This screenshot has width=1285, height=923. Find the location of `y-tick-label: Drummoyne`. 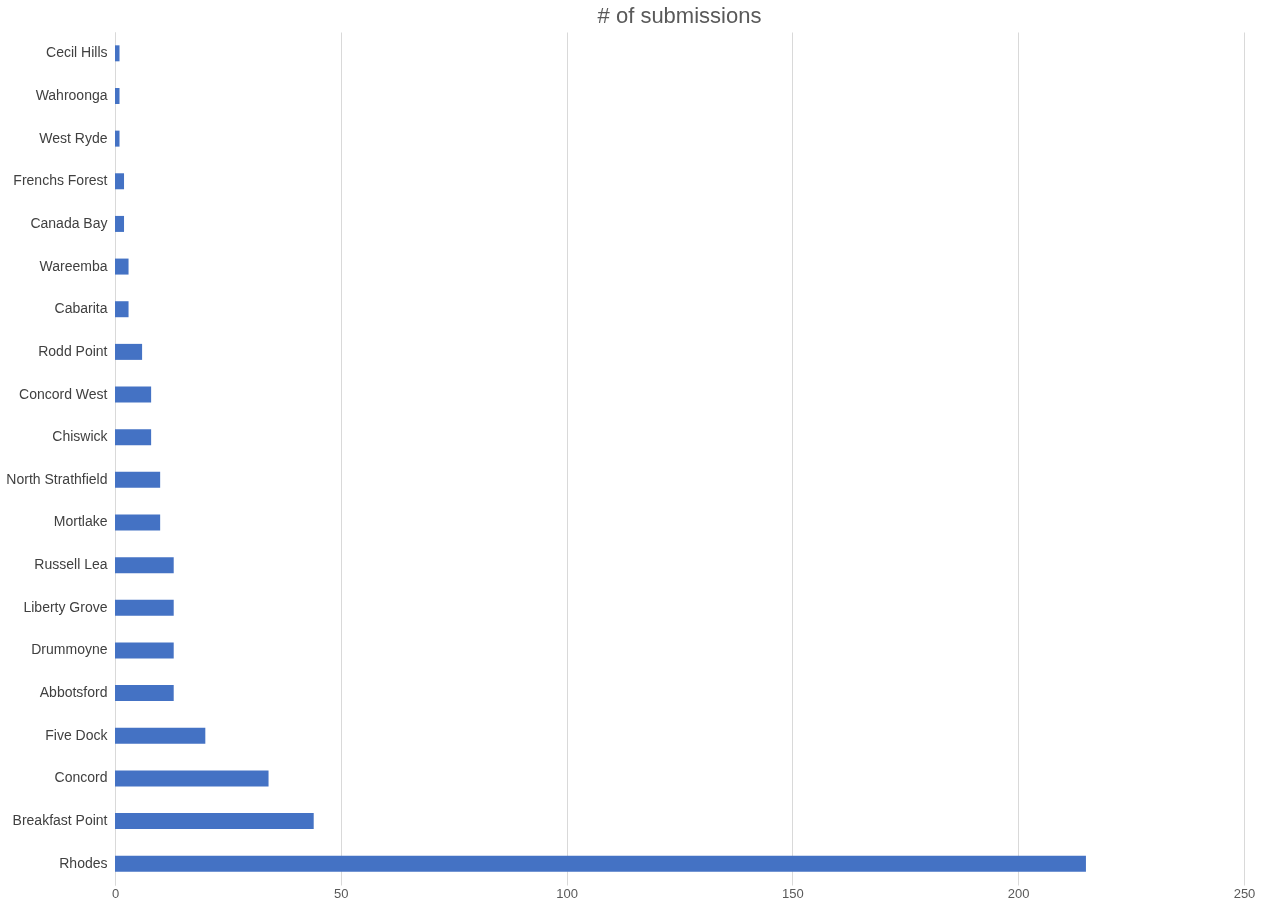

y-tick-label: Drummoyne is located at coordinates (69, 649).